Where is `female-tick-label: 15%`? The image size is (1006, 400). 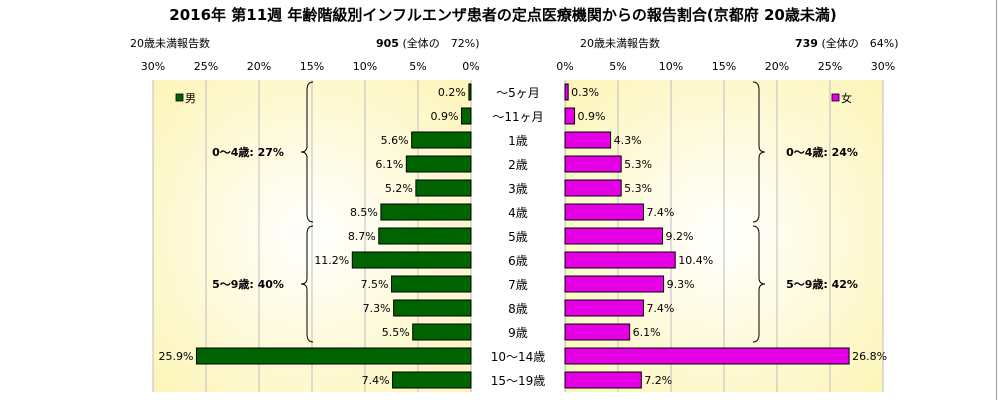
female-tick-label: 15% is located at coordinates (724, 66).